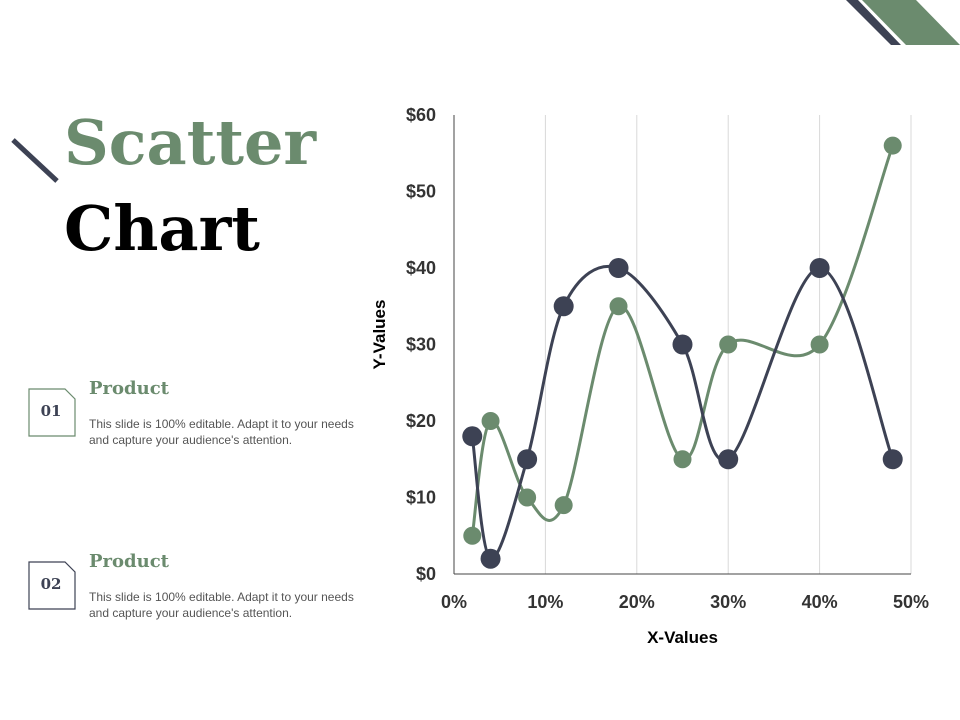  What do you see at coordinates (545, 602) in the screenshot?
I see `x-tick-label: 10%` at bounding box center [545, 602].